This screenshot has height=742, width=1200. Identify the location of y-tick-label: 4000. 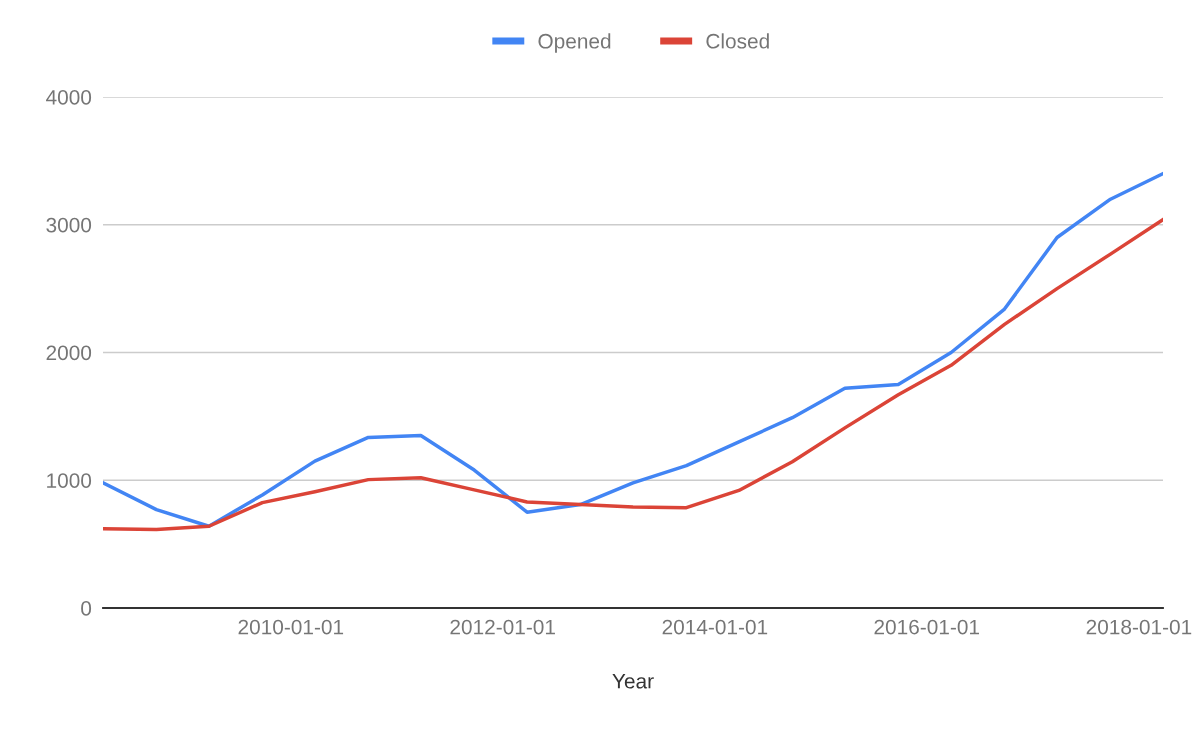
(69, 97).